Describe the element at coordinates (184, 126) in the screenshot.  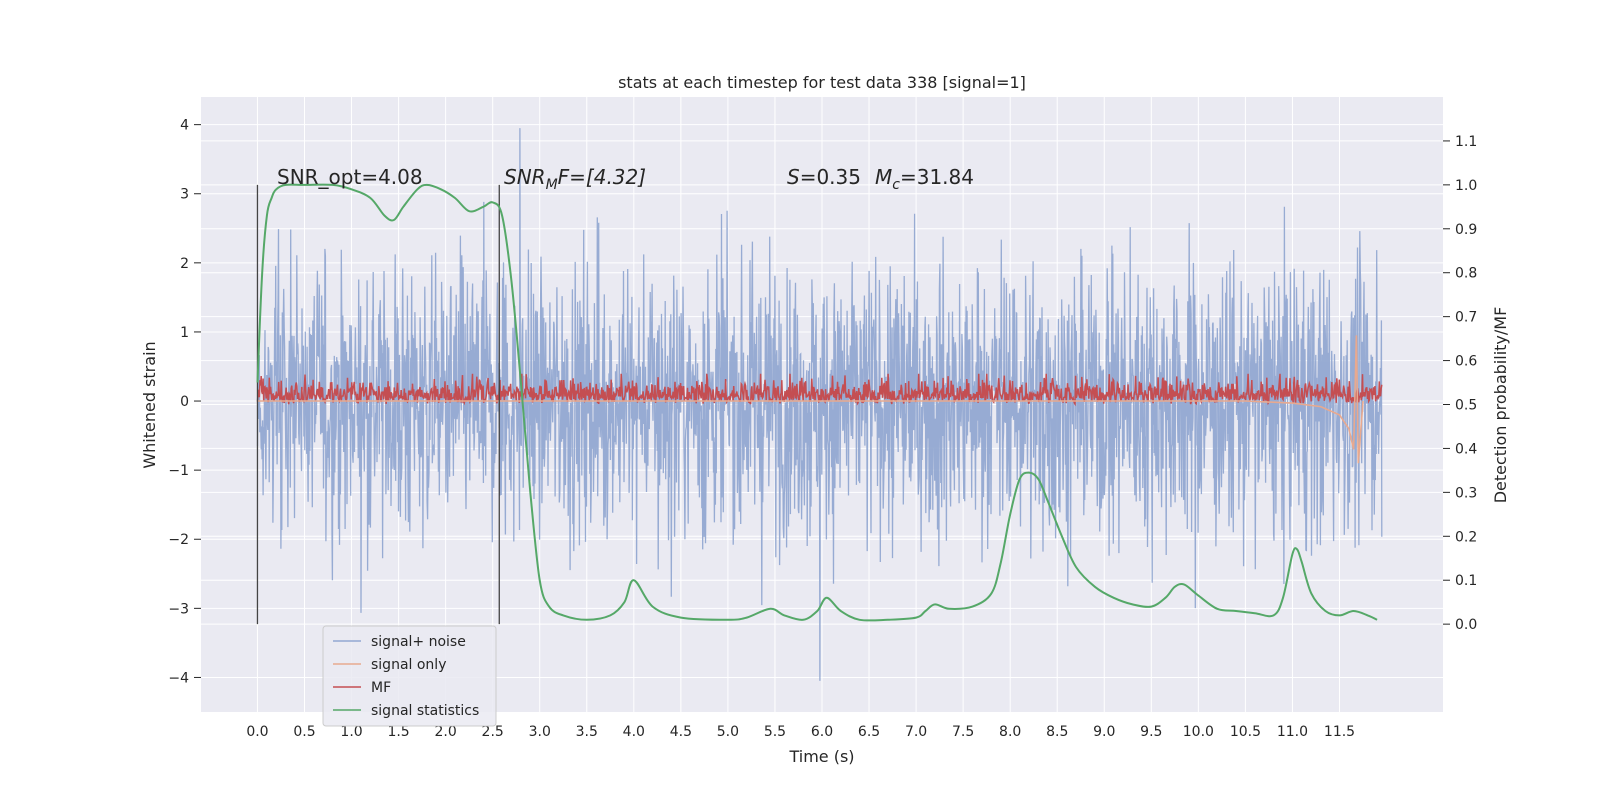
I see `y-left-tick-label: 4` at that location.